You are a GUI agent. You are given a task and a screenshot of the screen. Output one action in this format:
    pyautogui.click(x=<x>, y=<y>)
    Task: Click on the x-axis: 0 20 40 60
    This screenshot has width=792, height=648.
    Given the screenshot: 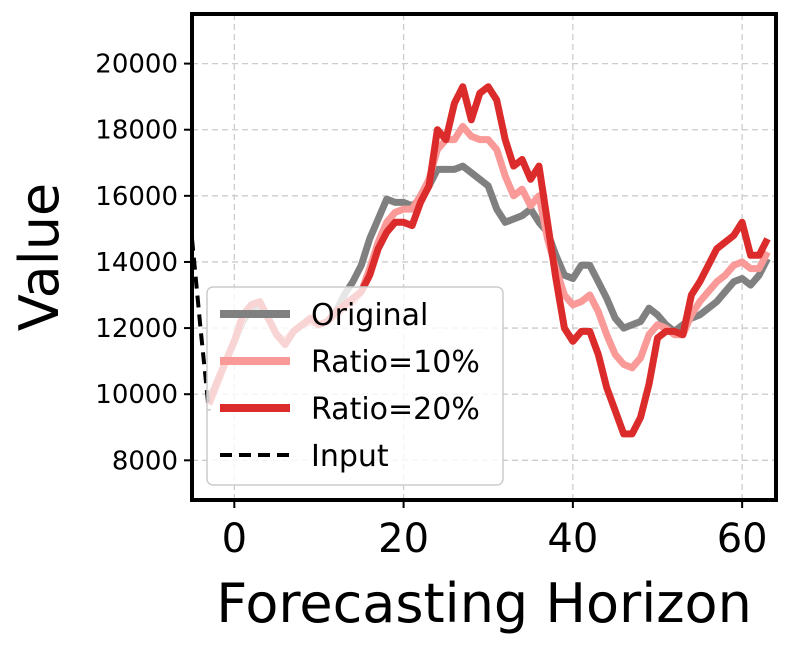 What is the action you would take?
    pyautogui.click(x=495, y=531)
    